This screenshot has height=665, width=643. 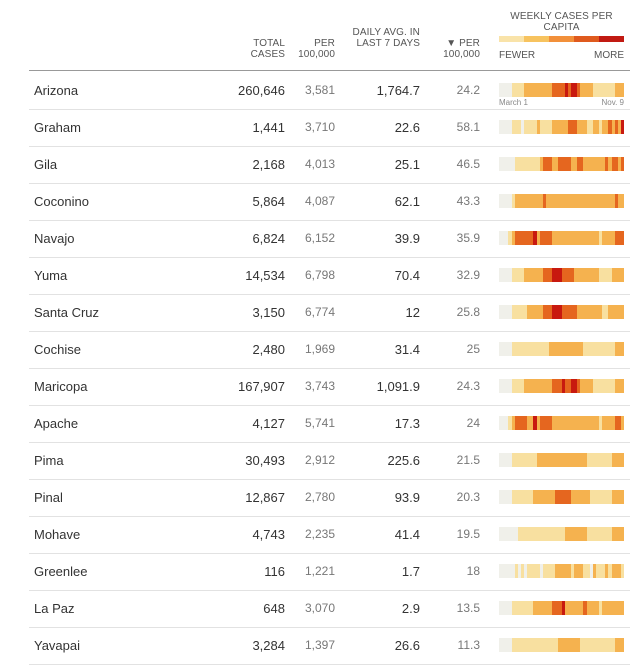 What do you see at coordinates (561, 312) in the screenshot?
I see `weekly-cases-strip` at bounding box center [561, 312].